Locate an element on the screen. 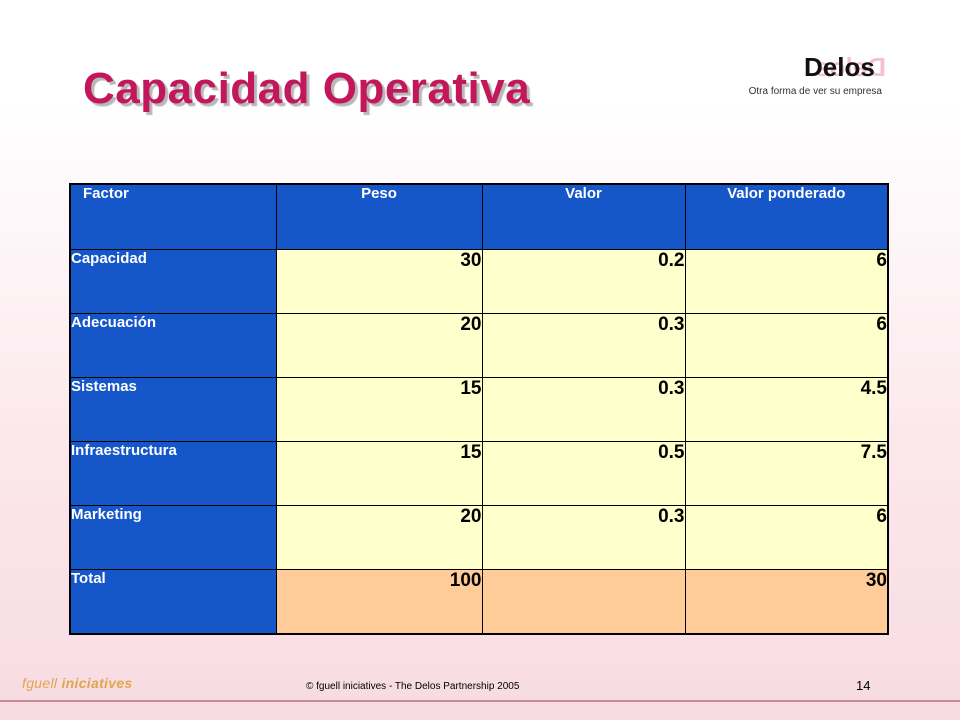 The height and width of the screenshot is (720, 960). footer-brand-logo: fguell iniciatives is located at coordinates (77, 683).